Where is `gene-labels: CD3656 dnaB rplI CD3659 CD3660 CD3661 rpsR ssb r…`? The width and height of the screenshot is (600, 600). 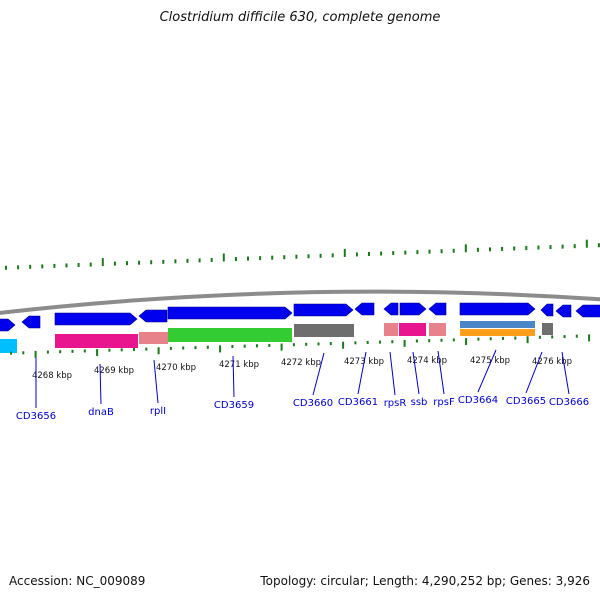
gene-labels: CD3656 dnaB rplI CD3659 CD3660 CD3661 rpsR ssb r… is located at coordinates (302, 385).